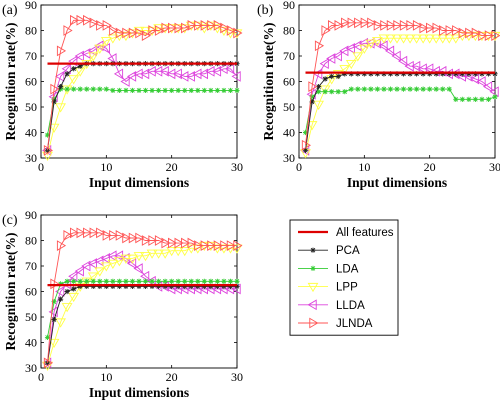 This screenshot has height=402, width=500. I want to click on x-tick-label: 0, so click(41, 167).